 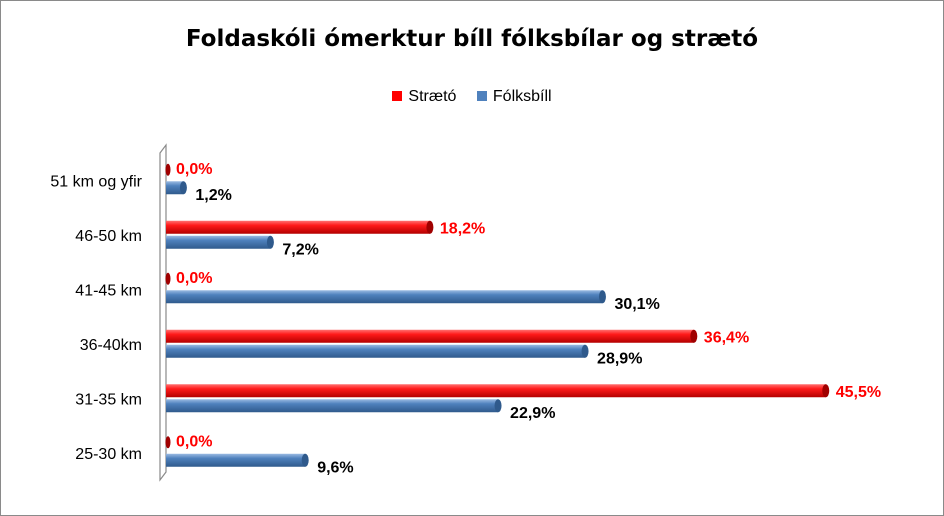 What do you see at coordinates (213, 195) in the screenshot?
I see `data-label-folksbill: 1,2%` at bounding box center [213, 195].